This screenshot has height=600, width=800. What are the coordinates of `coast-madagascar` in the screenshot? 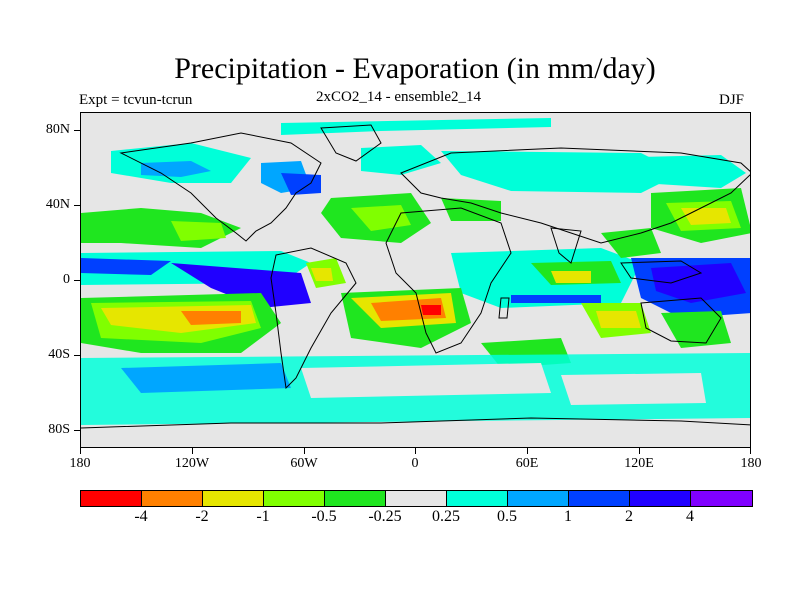 It's located at (504, 308).